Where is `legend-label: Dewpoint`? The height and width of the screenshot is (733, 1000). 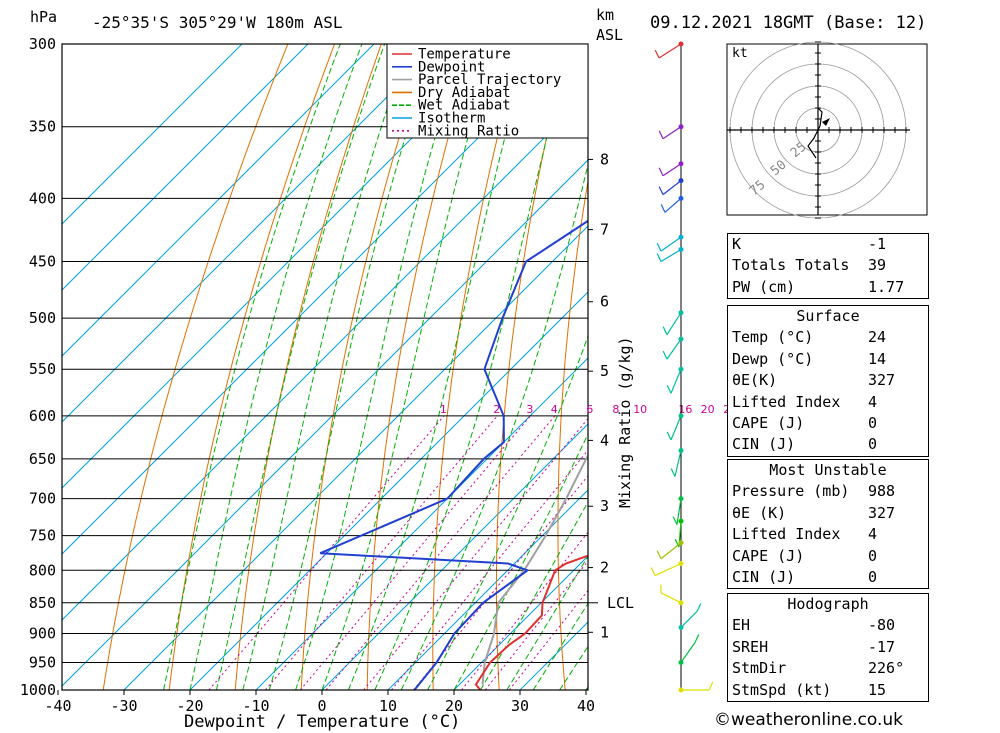 legend-label: Dewpoint is located at coordinates (451, 67).